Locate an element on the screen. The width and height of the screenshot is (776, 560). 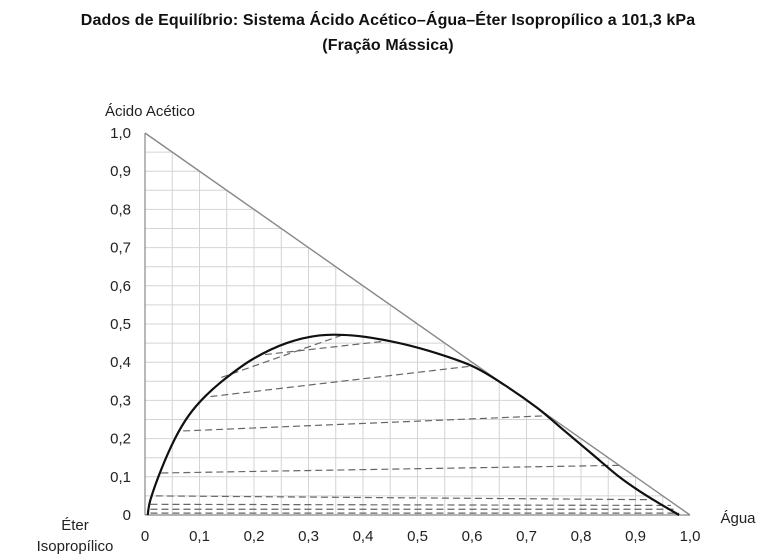
x-tick-label: 0,4 is located at coordinates (363, 536).